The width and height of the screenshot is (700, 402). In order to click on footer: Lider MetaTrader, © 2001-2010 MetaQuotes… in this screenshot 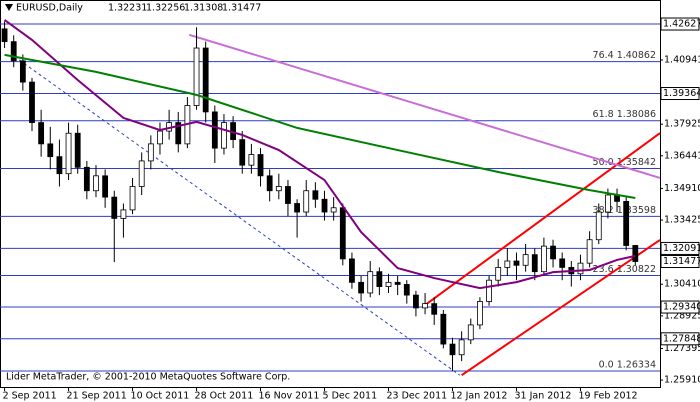, I will do `click(148, 377)`.